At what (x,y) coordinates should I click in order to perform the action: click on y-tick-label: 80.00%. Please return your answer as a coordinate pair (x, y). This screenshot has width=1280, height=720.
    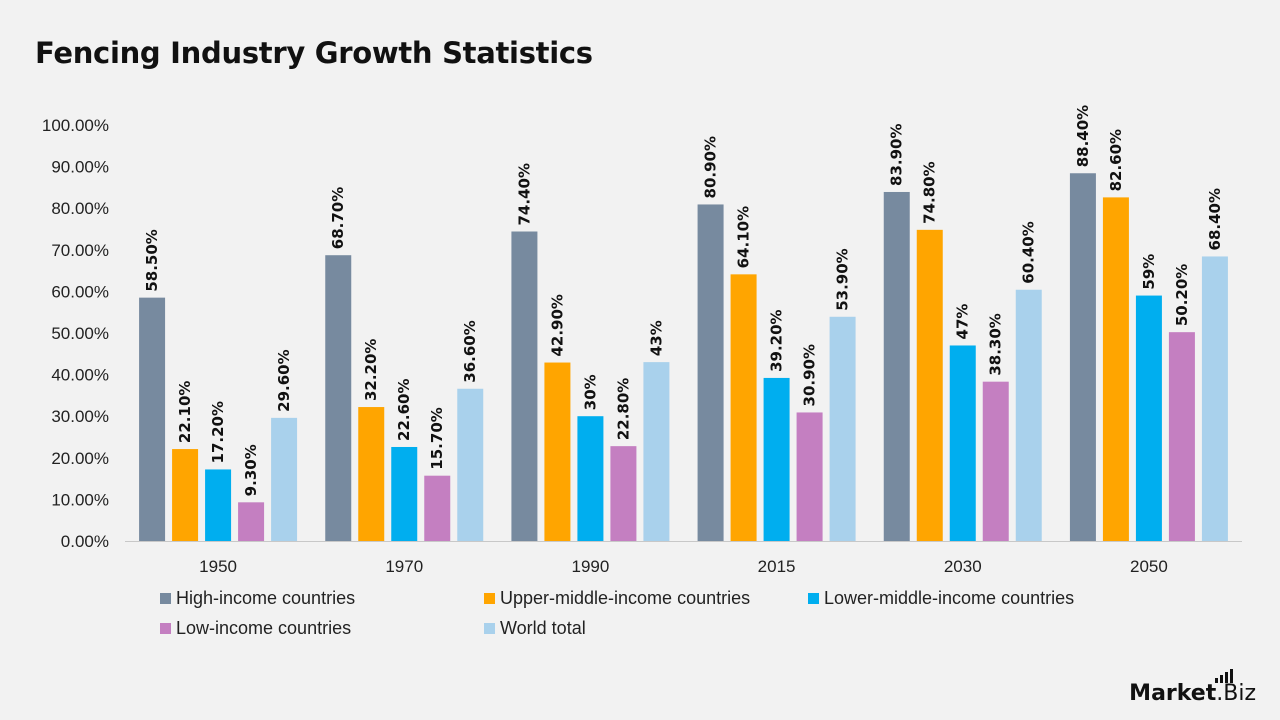
    Looking at the image, I should click on (80, 208).